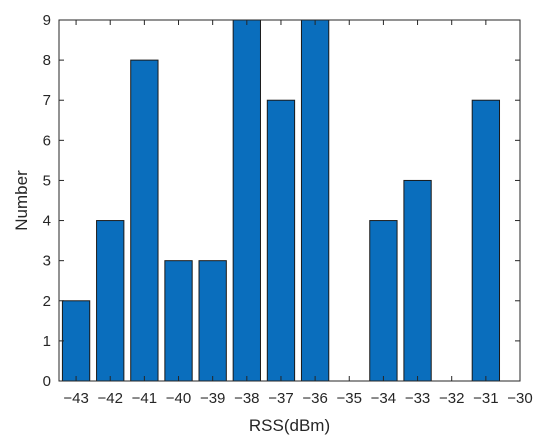  Describe the element at coordinates (314, 398) in the screenshot. I see `x-tick-label: −36` at that location.